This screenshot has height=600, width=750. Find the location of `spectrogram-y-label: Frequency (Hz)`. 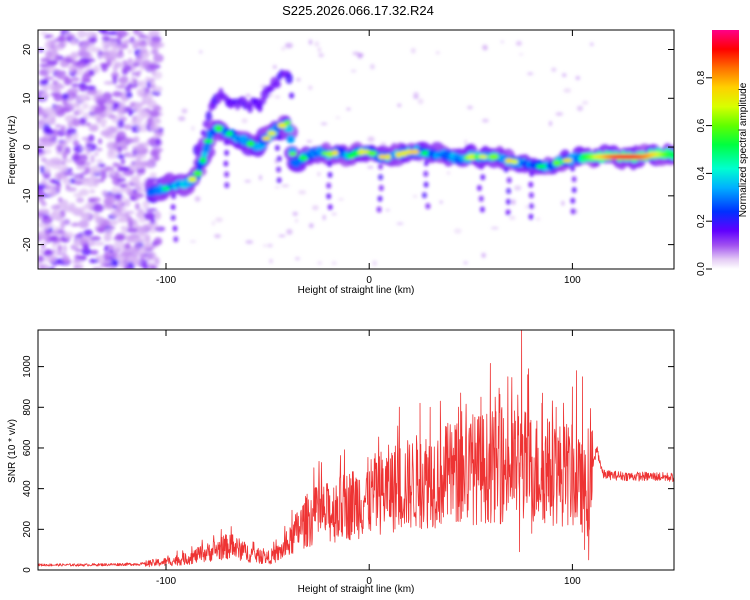

spectrogram-y-label: Frequency (Hz) is located at coordinates (12, 150).